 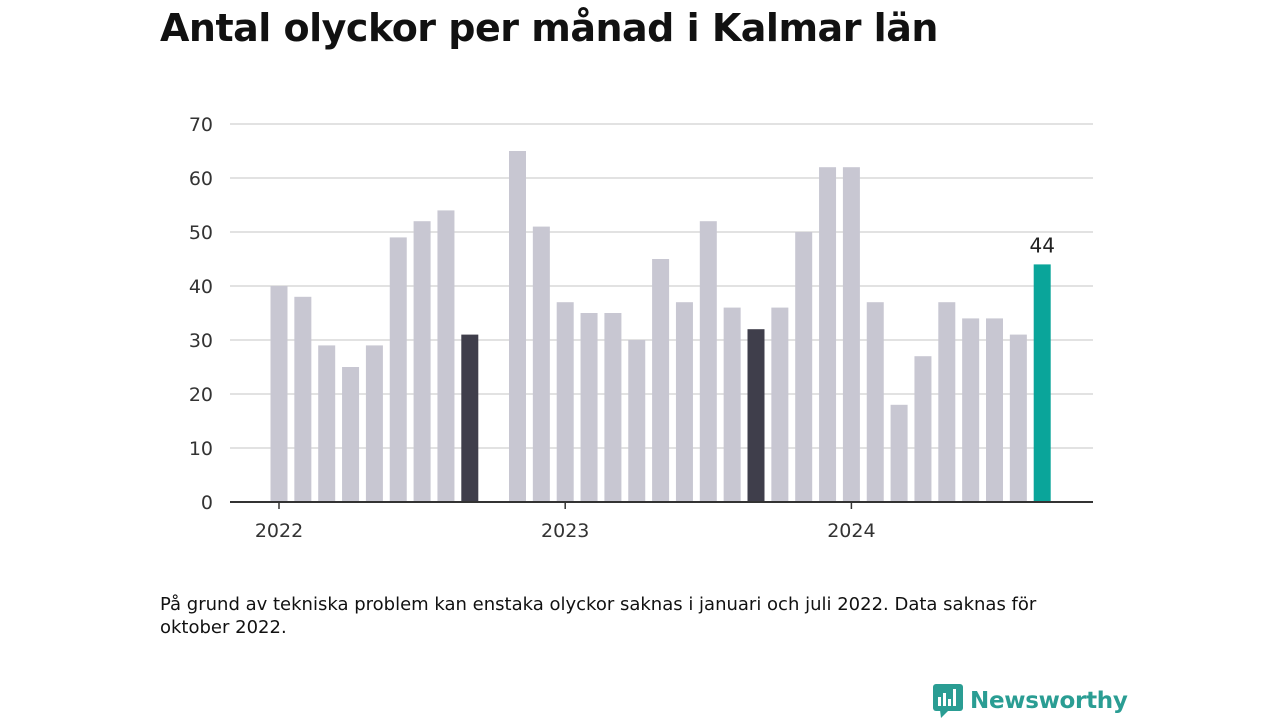 What do you see at coordinates (851, 531) in the screenshot?
I see `x-tick-label: 2024` at bounding box center [851, 531].